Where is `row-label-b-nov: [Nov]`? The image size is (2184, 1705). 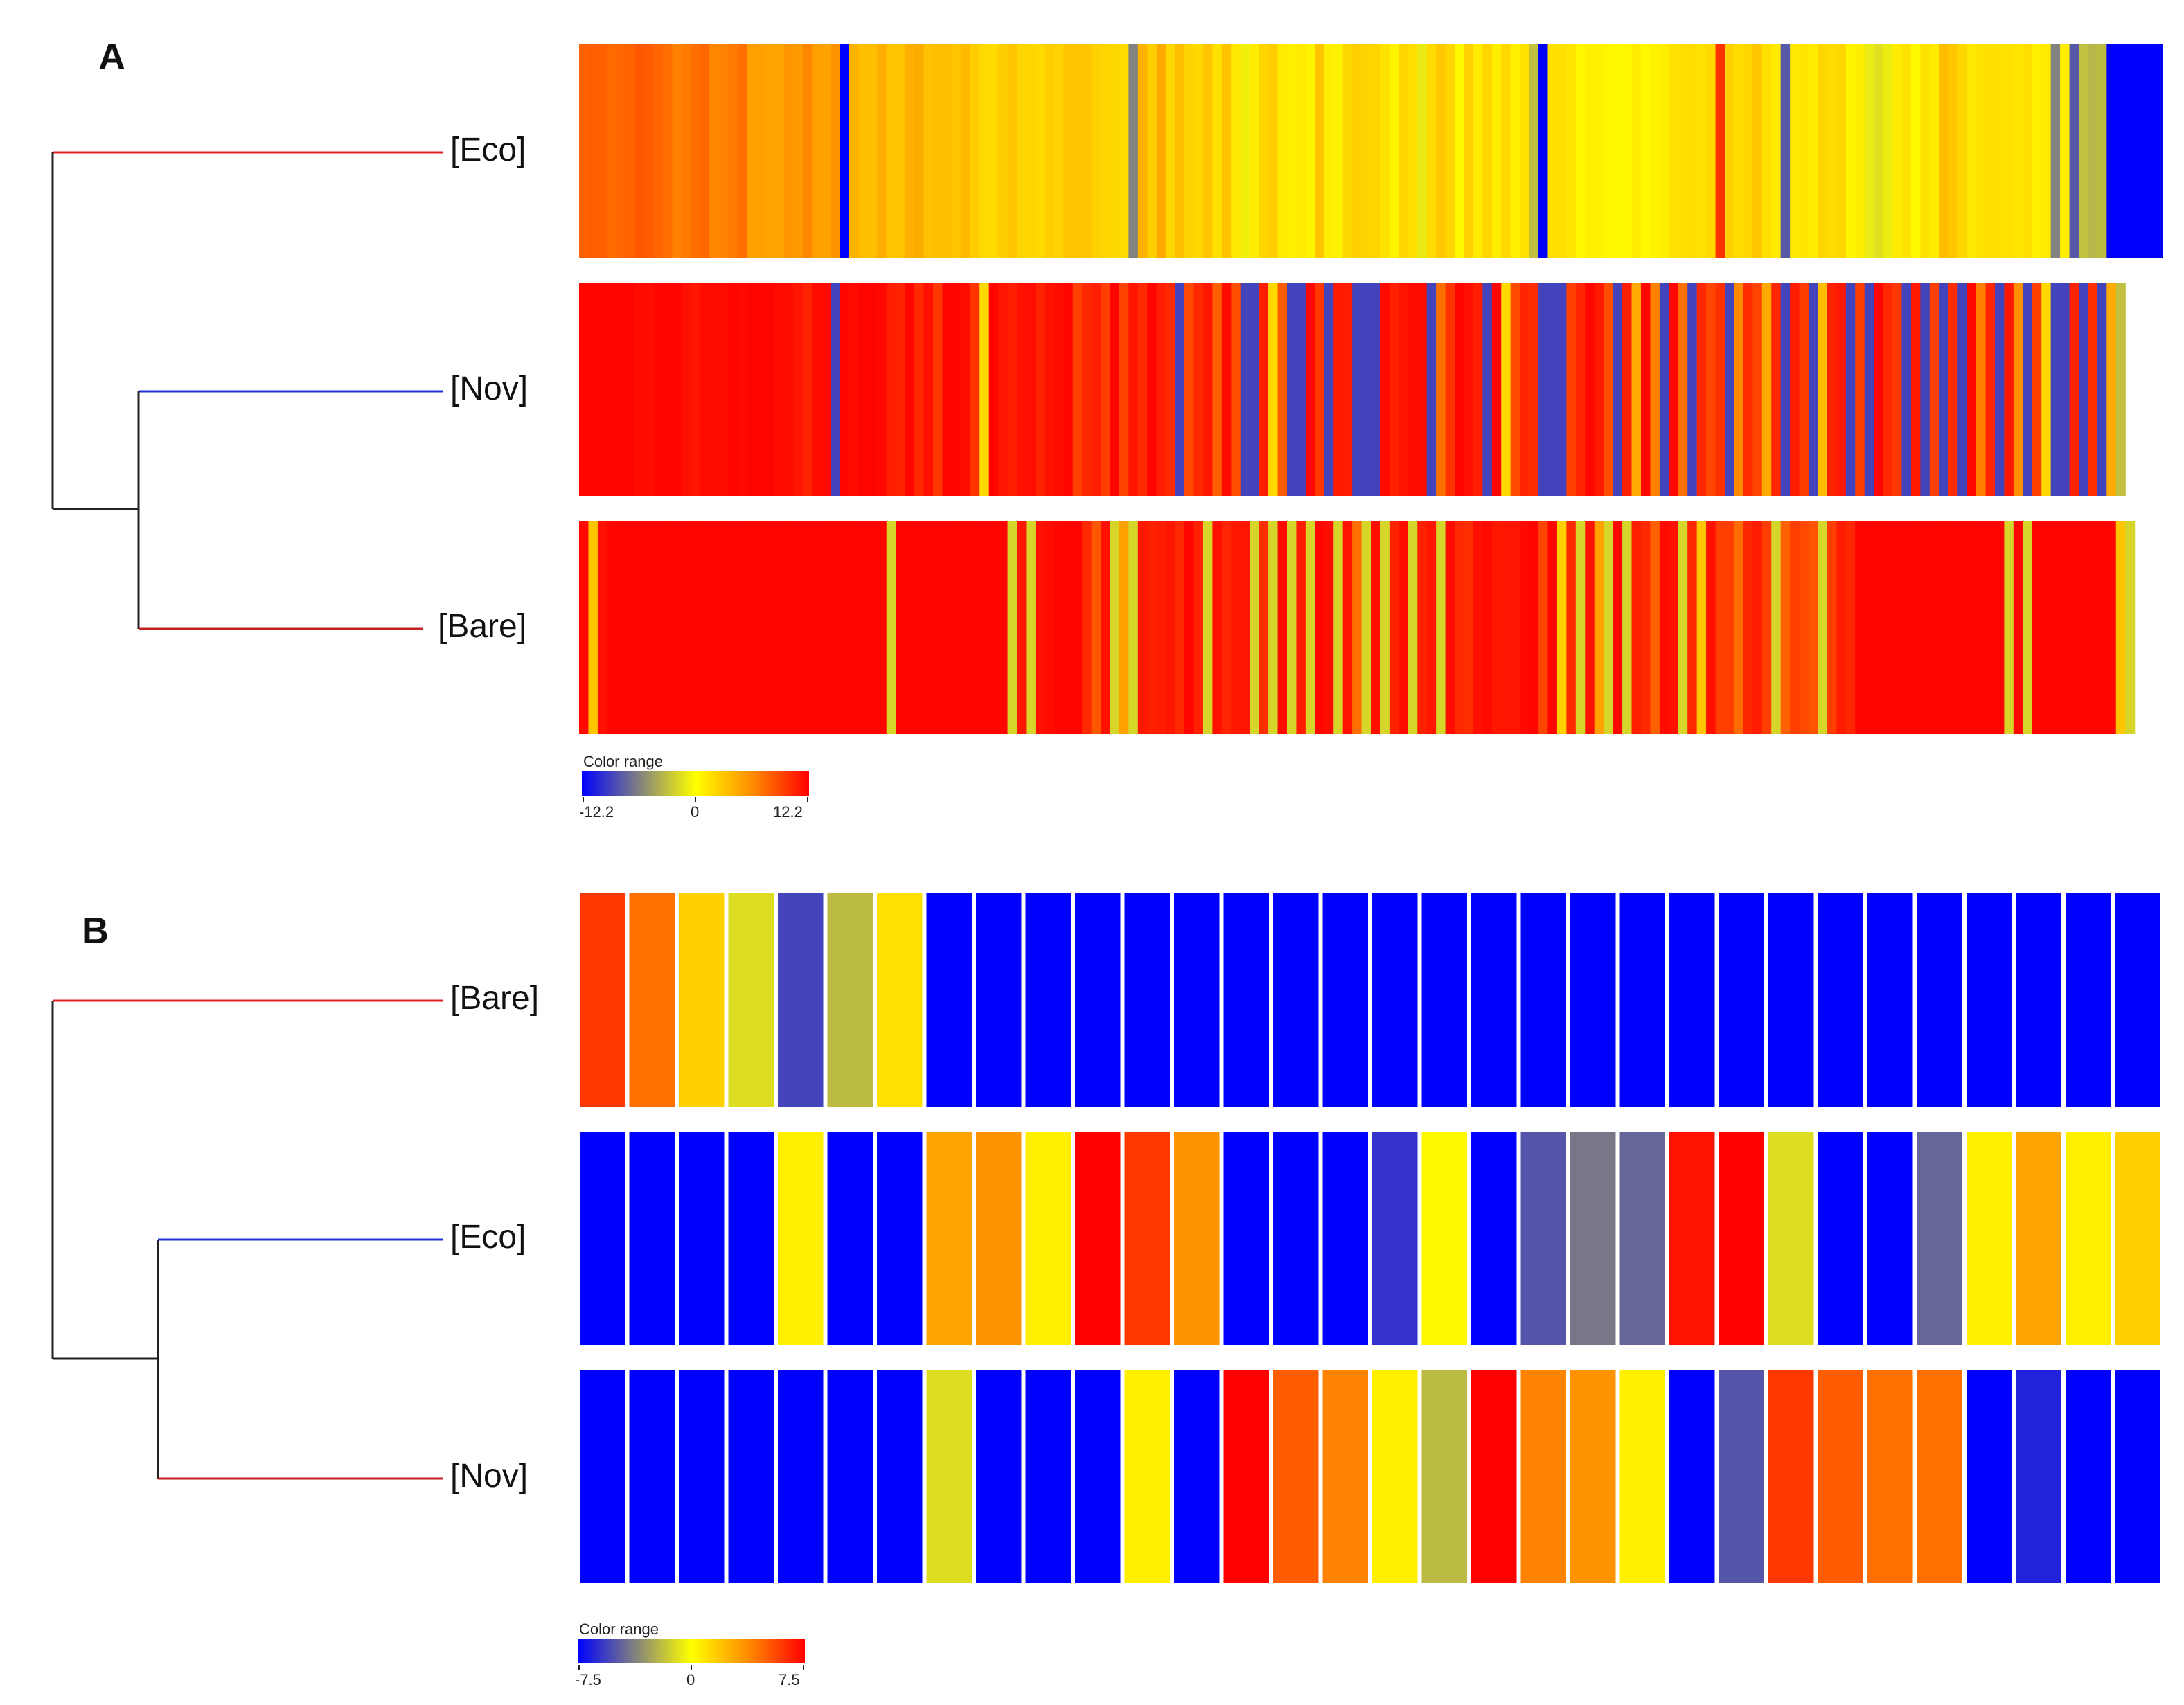 row-label-b-nov: [Nov] is located at coordinates (489, 1476).